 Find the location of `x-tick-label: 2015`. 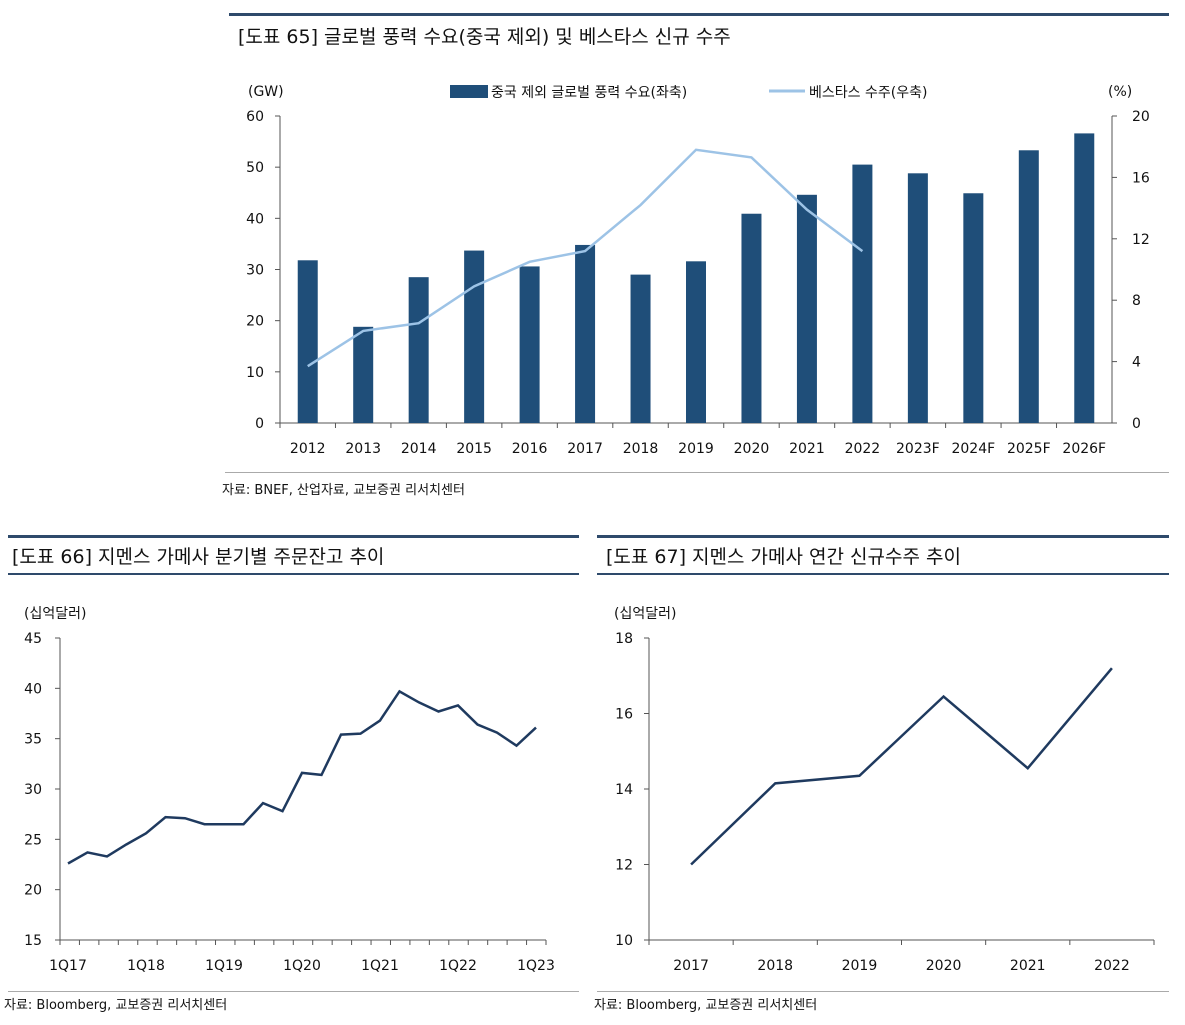

x-tick-label: 2015 is located at coordinates (474, 449).